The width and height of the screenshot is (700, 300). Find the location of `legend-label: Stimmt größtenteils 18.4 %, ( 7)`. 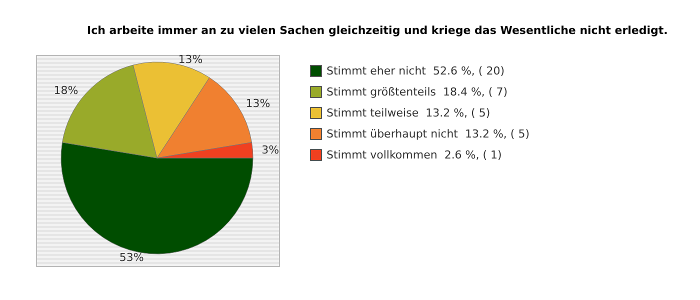

legend-label: Stimmt größtenteils 18.4 %, ( 7) is located at coordinates (417, 92).